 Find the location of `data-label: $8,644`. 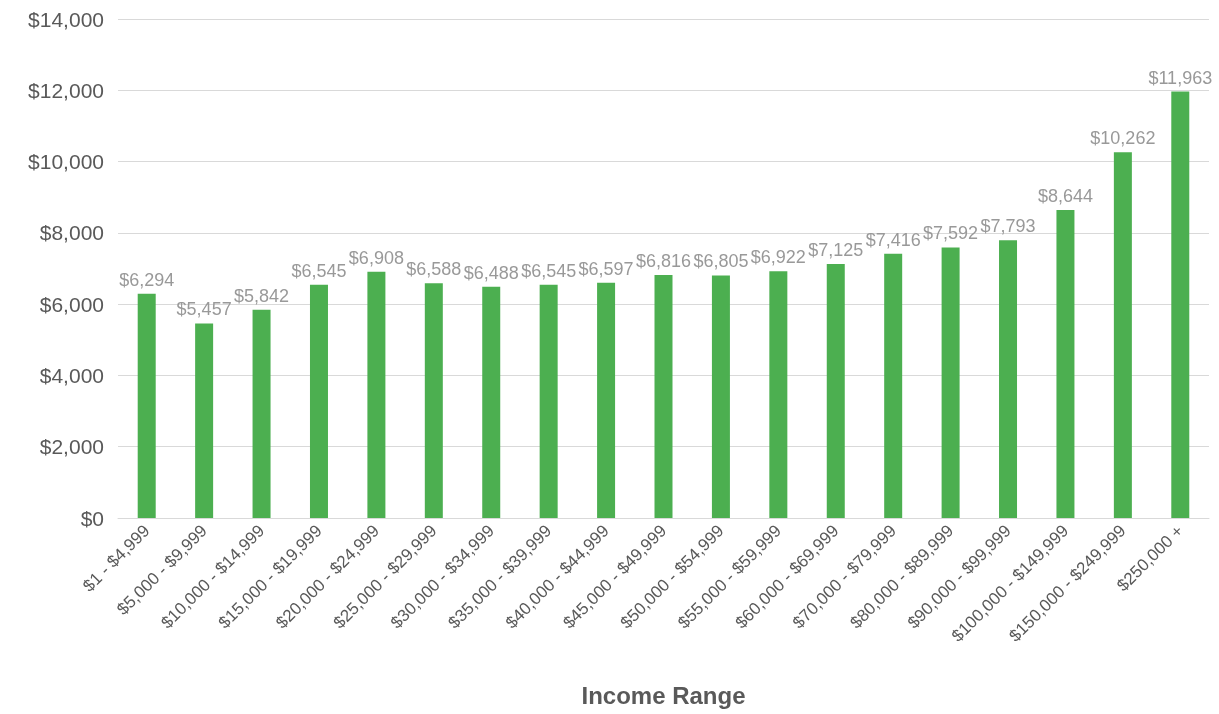

data-label: $8,644 is located at coordinates (1065, 195).